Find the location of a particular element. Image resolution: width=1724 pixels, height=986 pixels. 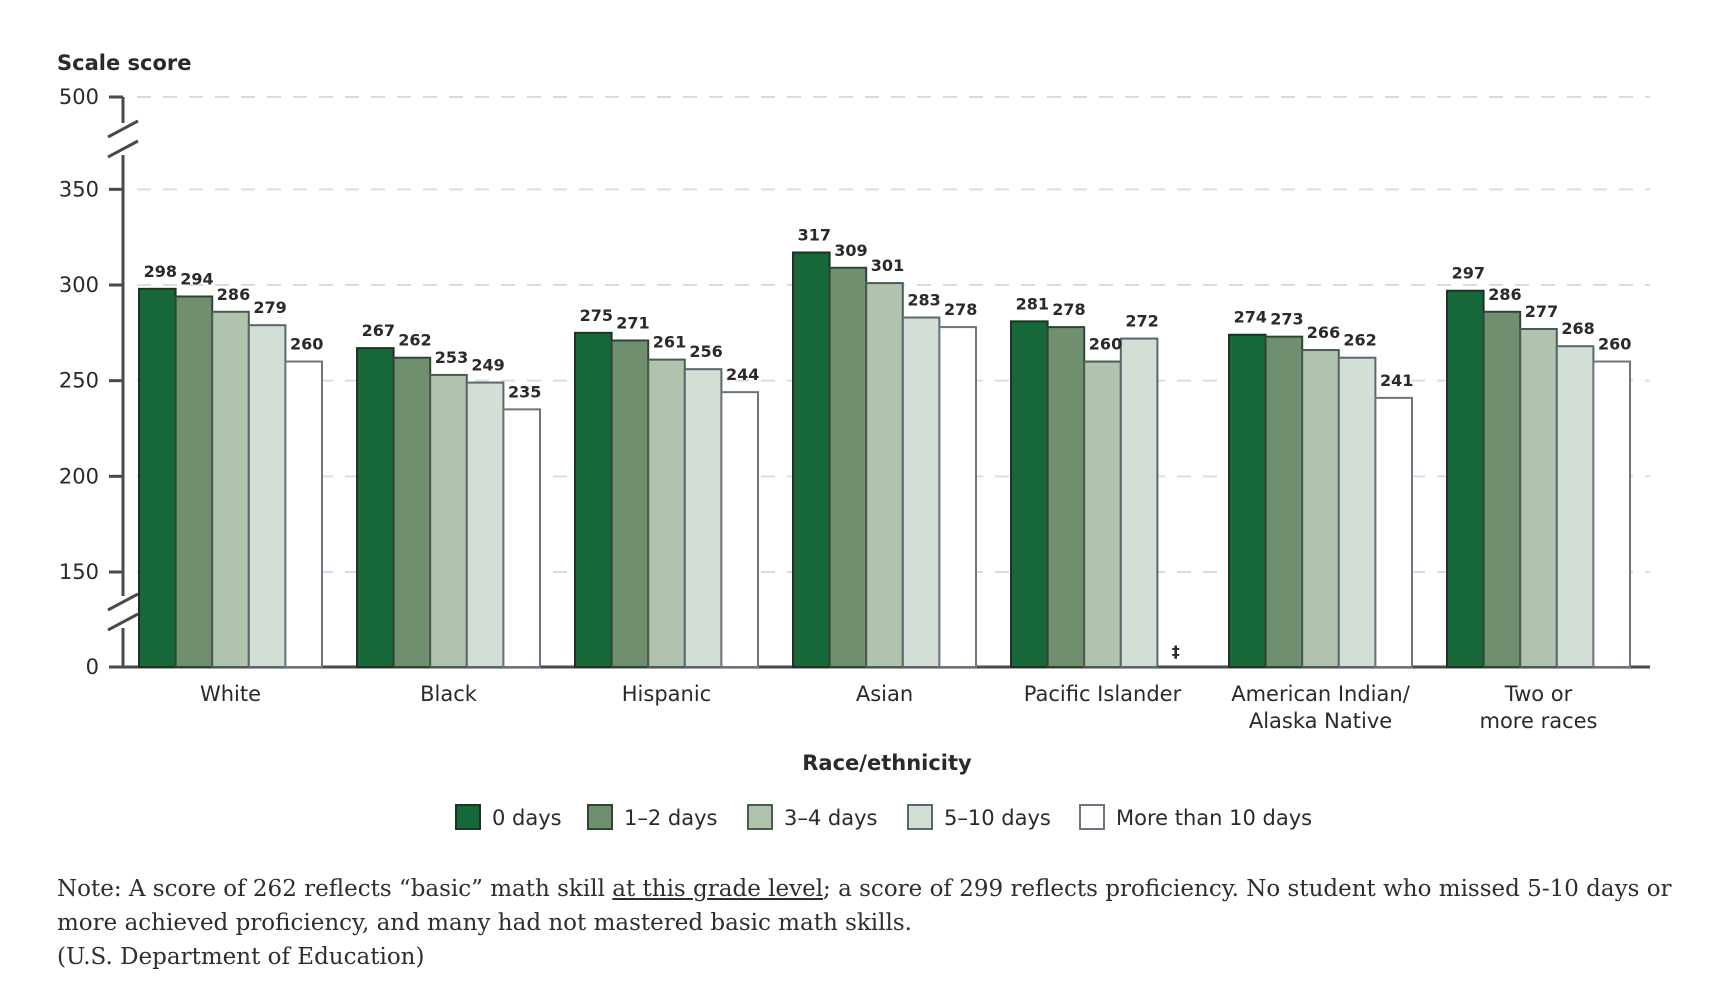

bar-value-label: 274 is located at coordinates (1250, 317).